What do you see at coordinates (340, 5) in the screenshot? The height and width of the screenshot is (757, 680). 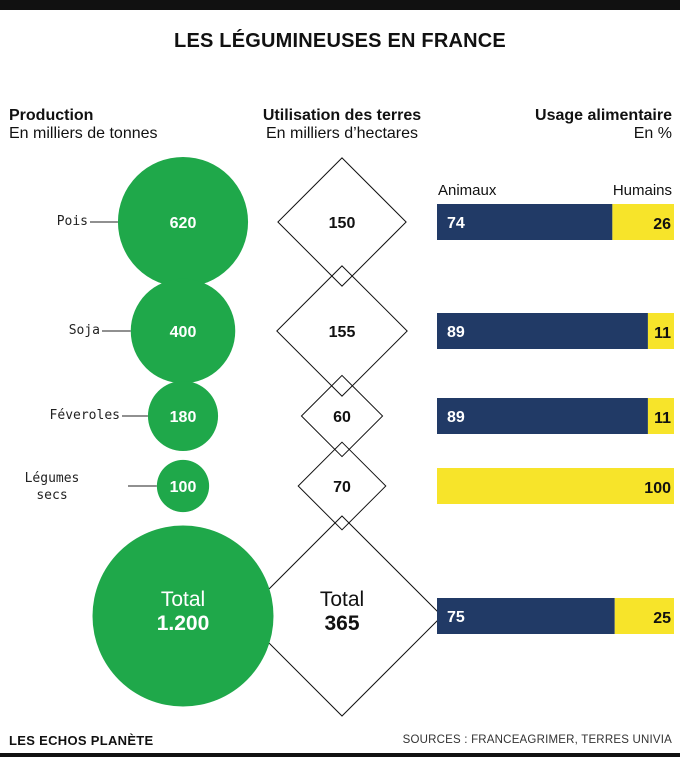 I see `top-rule` at bounding box center [340, 5].